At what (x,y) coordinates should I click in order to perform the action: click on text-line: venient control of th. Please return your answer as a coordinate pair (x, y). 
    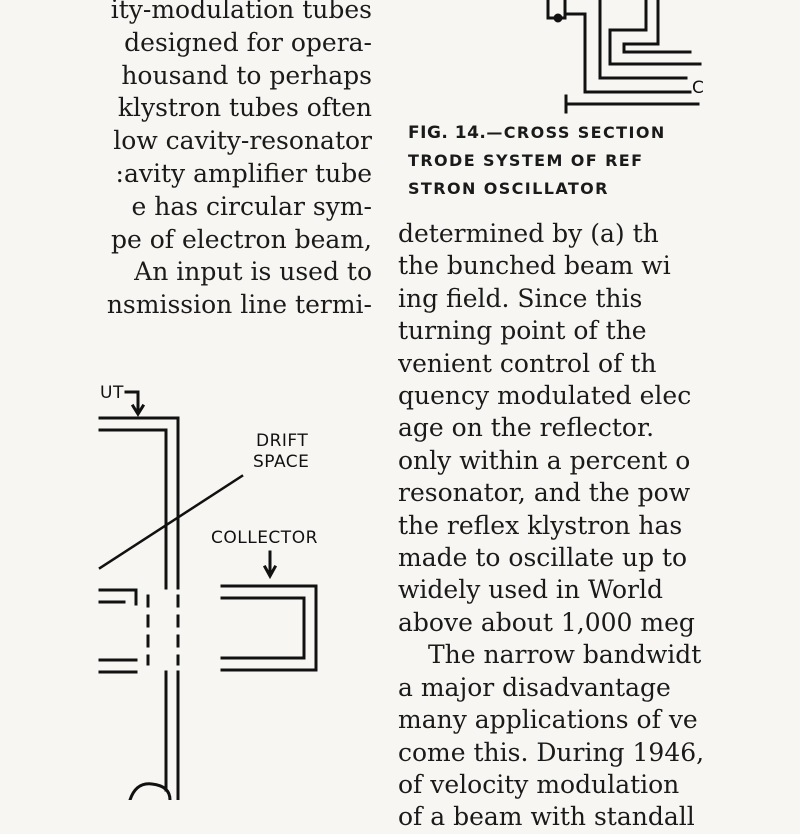
    Looking at the image, I should click on (527, 363).